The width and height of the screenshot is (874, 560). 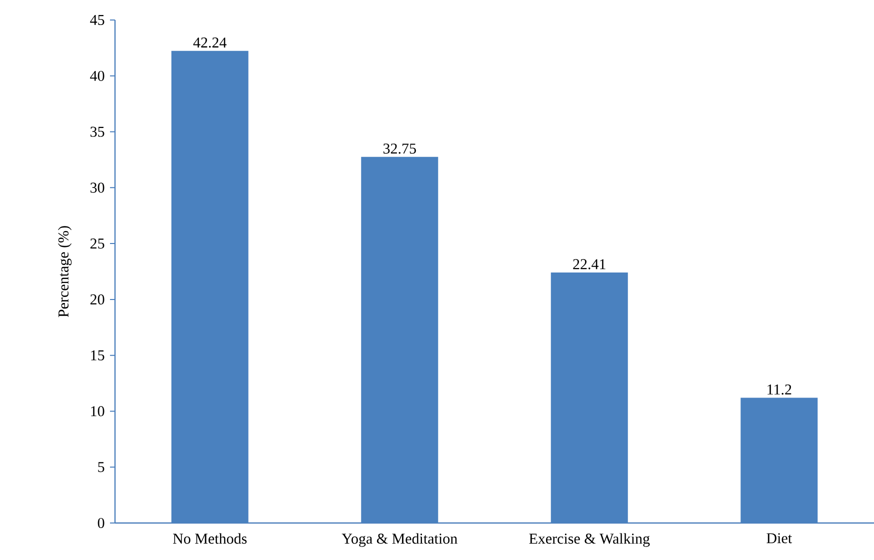 What do you see at coordinates (589, 540) in the screenshot?
I see `x-tick-label: Exercise & Walking` at bounding box center [589, 540].